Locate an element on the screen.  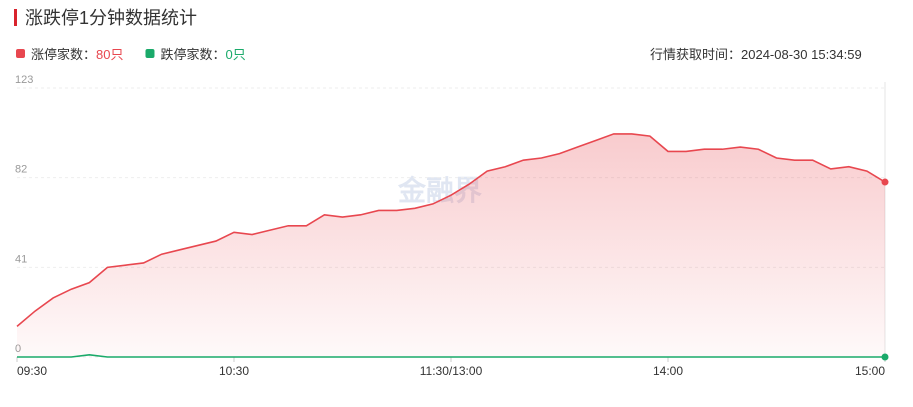
x-tick-label: 09:30 is located at coordinates (32, 371).